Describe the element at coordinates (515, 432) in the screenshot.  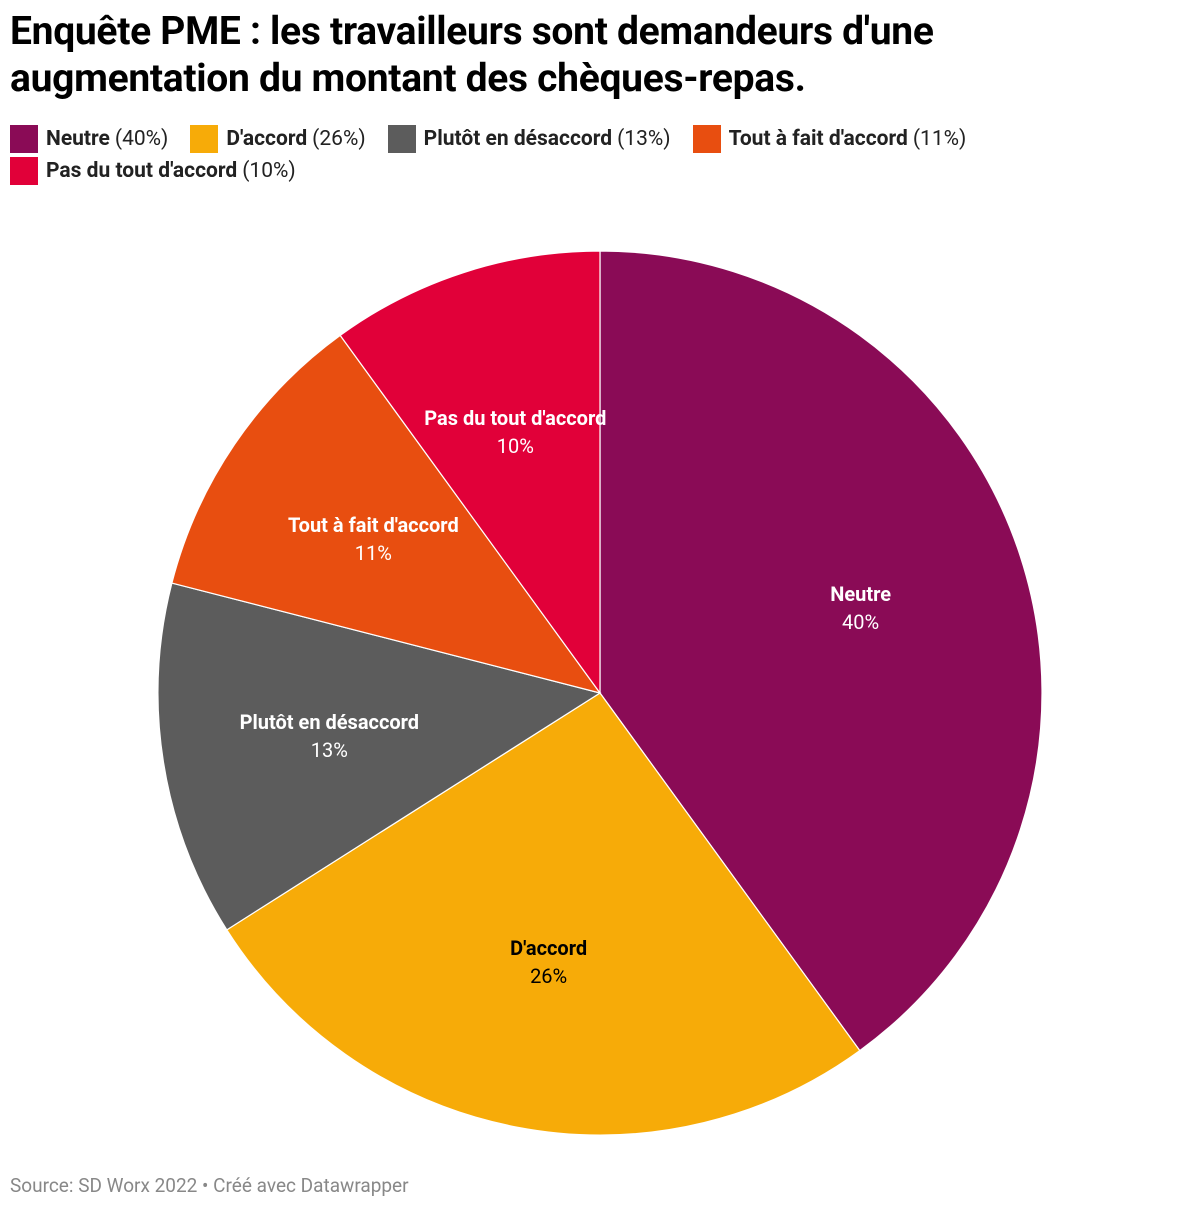
I see `slice-label: Pas du tout d'accord 10%` at that location.